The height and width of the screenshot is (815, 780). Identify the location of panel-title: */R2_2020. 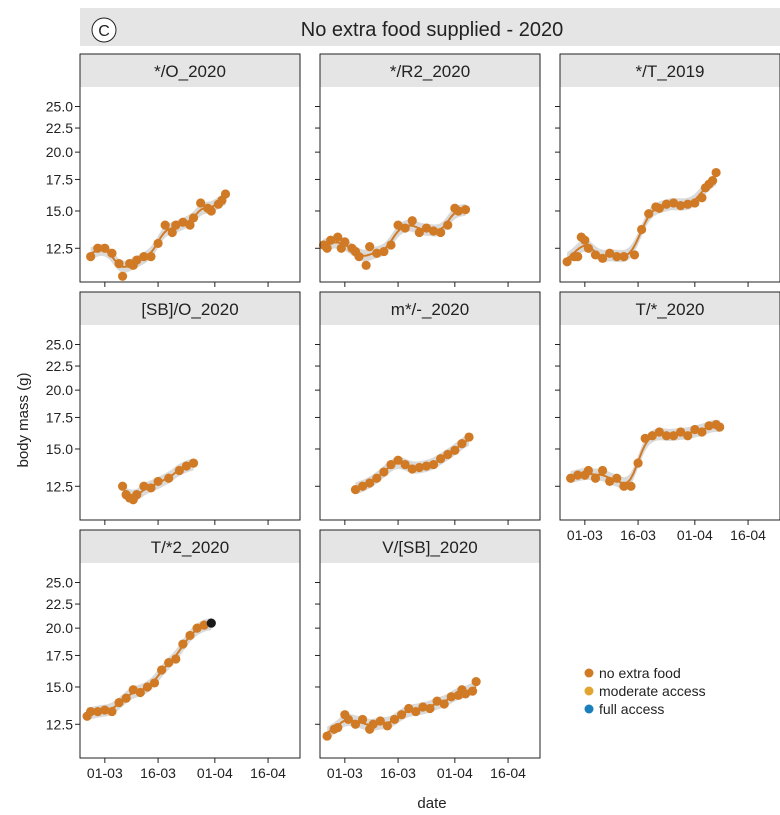
(430, 71).